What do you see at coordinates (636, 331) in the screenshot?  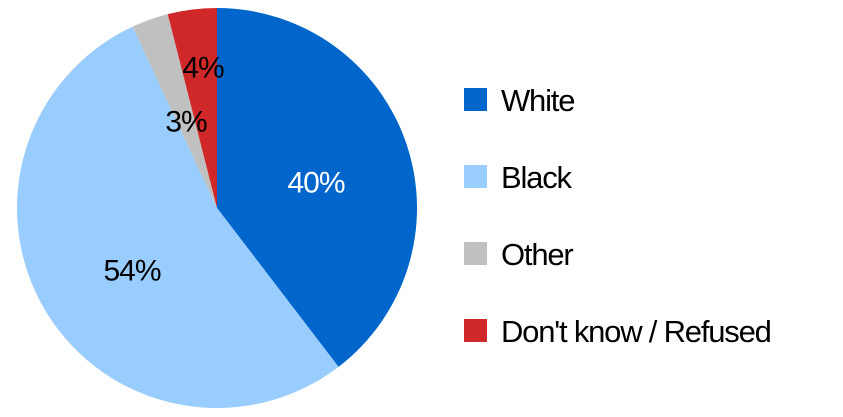 I see `legend-label-don-t-know-refused: Don't know / Refused` at bounding box center [636, 331].